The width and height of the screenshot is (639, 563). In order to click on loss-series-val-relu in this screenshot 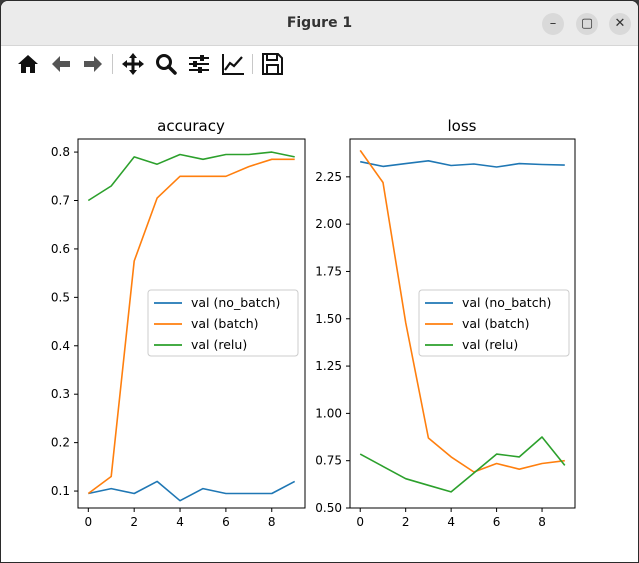, I will do `click(462, 464)`.